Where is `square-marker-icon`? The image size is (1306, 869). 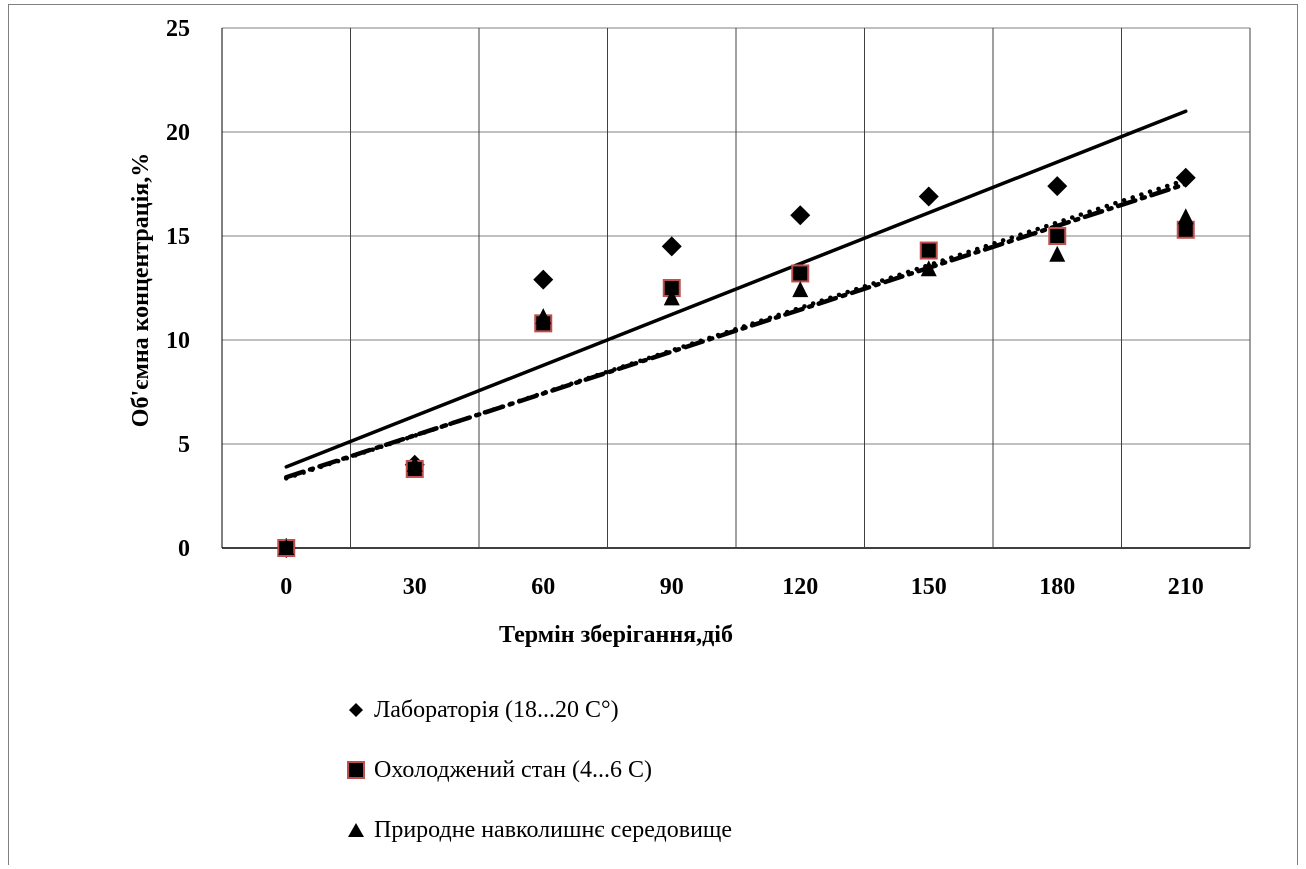 square-marker-icon is located at coordinates (356, 770).